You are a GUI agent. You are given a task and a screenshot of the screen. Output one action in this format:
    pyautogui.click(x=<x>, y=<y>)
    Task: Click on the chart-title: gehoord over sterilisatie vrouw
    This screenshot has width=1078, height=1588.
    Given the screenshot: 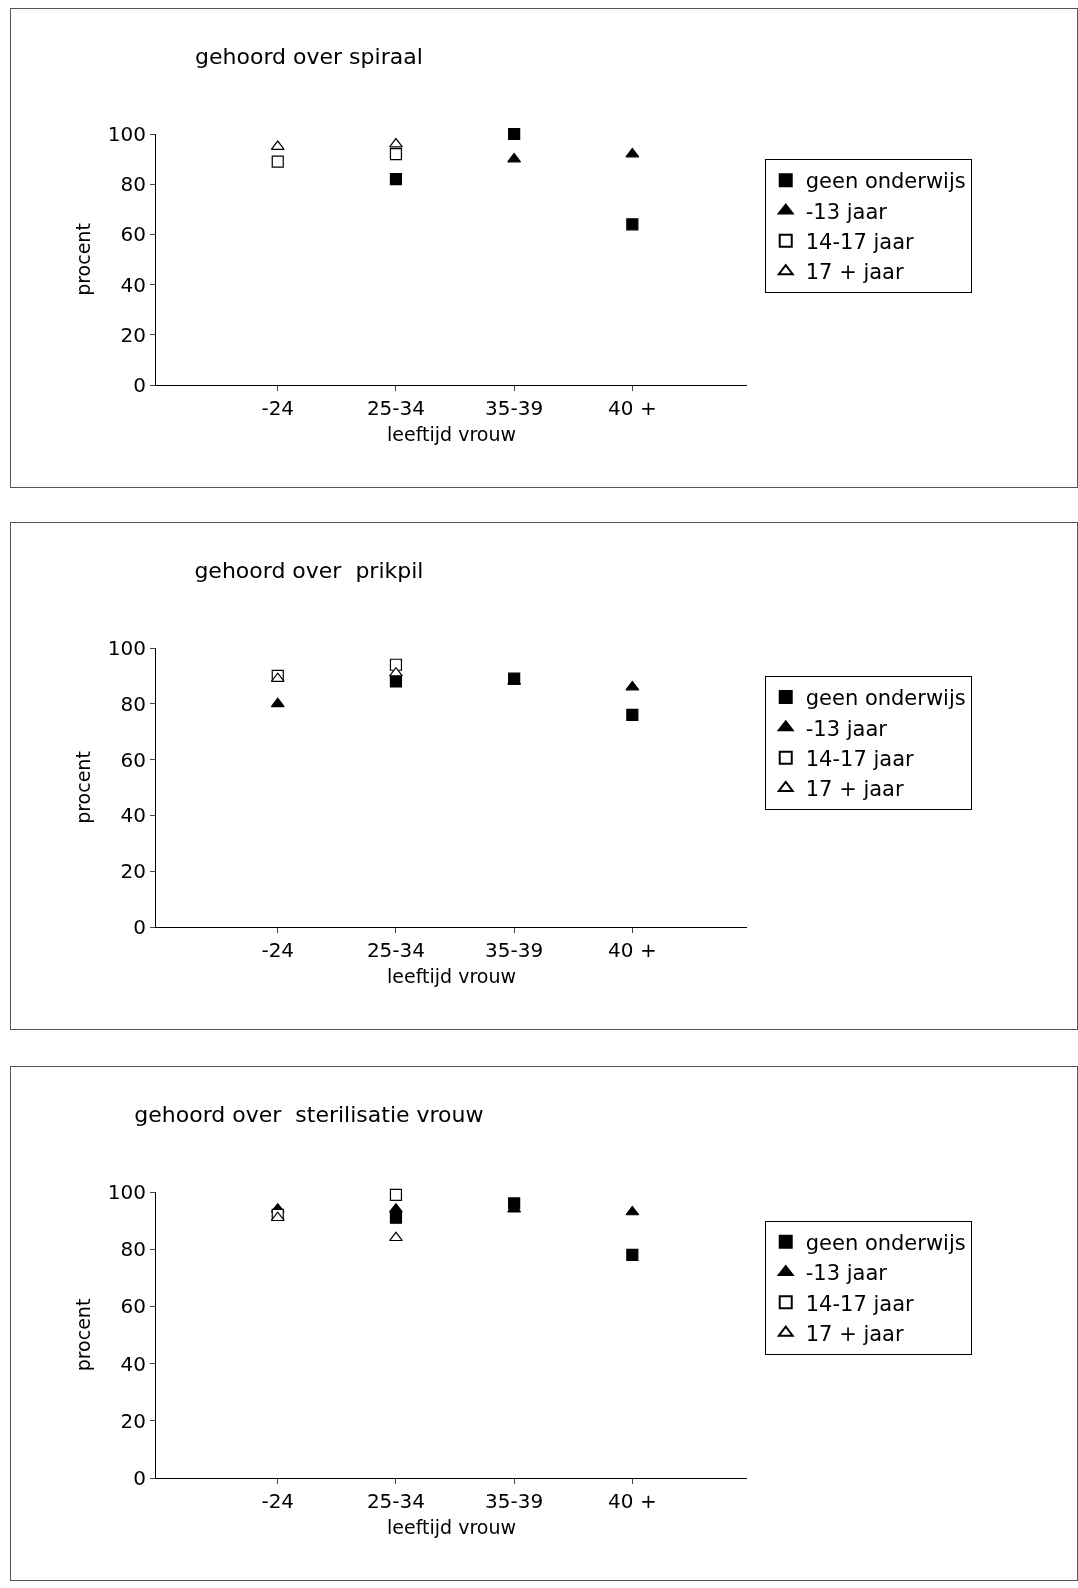 What is the action you would take?
    pyautogui.click(x=309, y=1115)
    